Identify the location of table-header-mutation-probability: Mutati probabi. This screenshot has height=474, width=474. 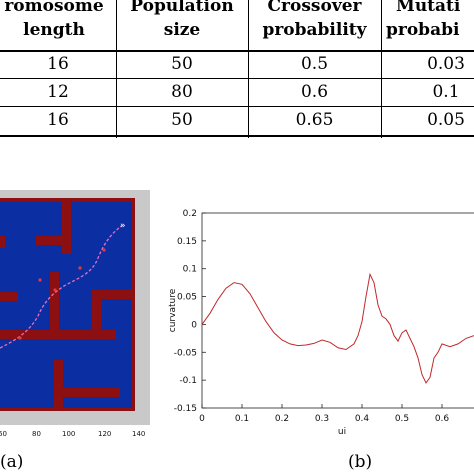
(430, 21).